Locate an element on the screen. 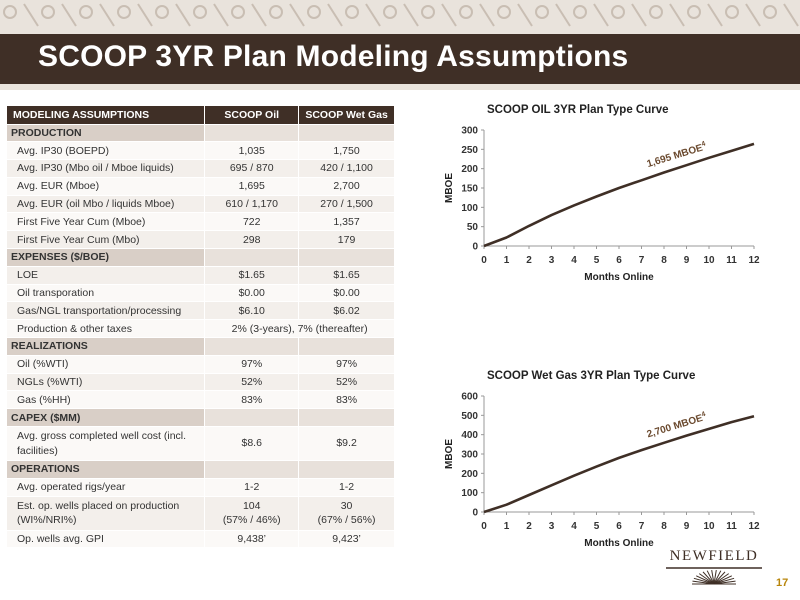  table-row: First Five Year Cum (Mbo) 298 179 is located at coordinates (201, 240).